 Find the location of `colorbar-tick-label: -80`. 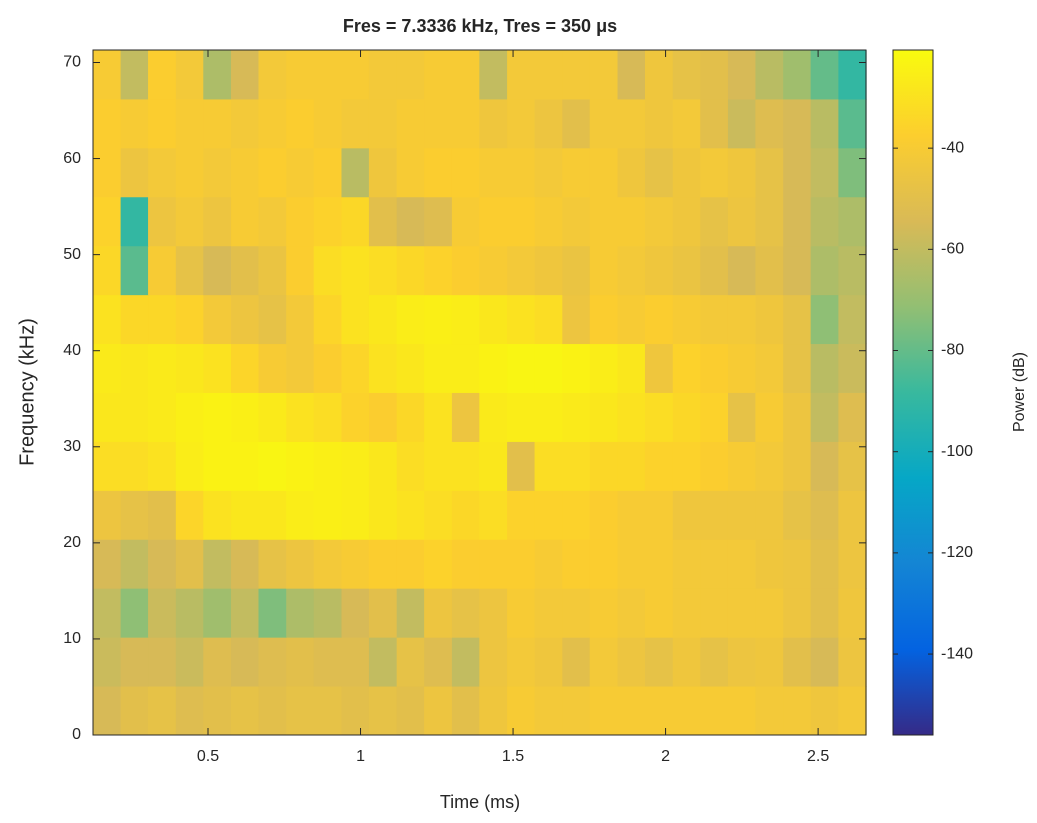

colorbar-tick-label: -80 is located at coordinates (952, 350).